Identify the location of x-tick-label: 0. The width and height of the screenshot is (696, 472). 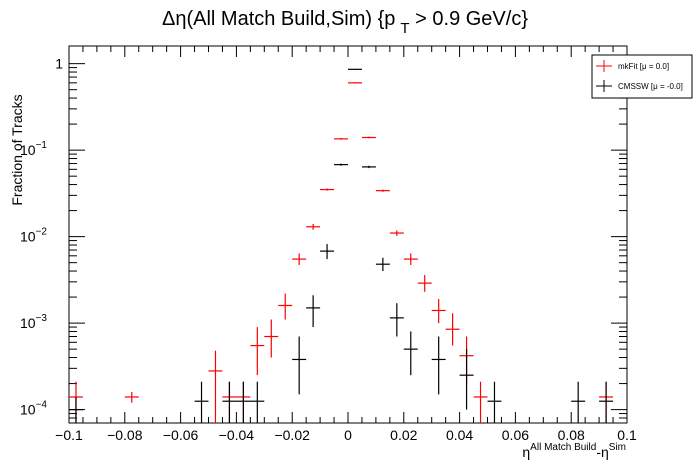
(348, 435).